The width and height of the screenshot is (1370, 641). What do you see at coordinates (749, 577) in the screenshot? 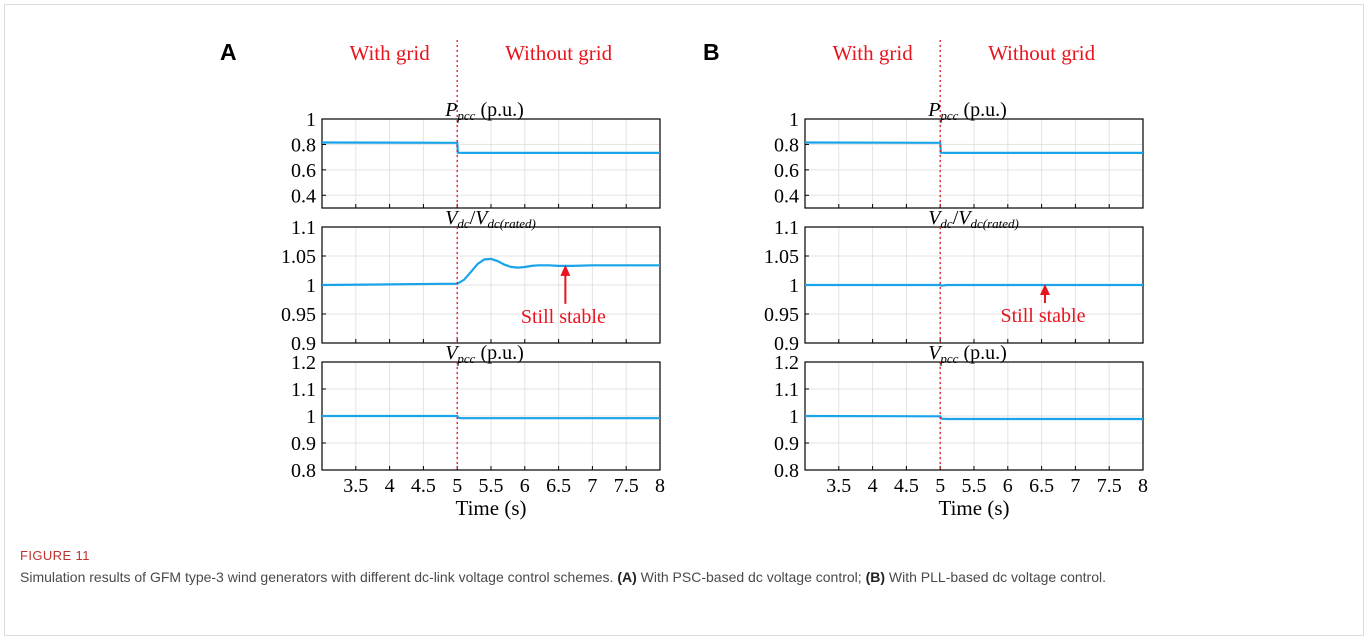
I see `caption-a-text: With PSC-based dc voltage control;` at bounding box center [749, 577].